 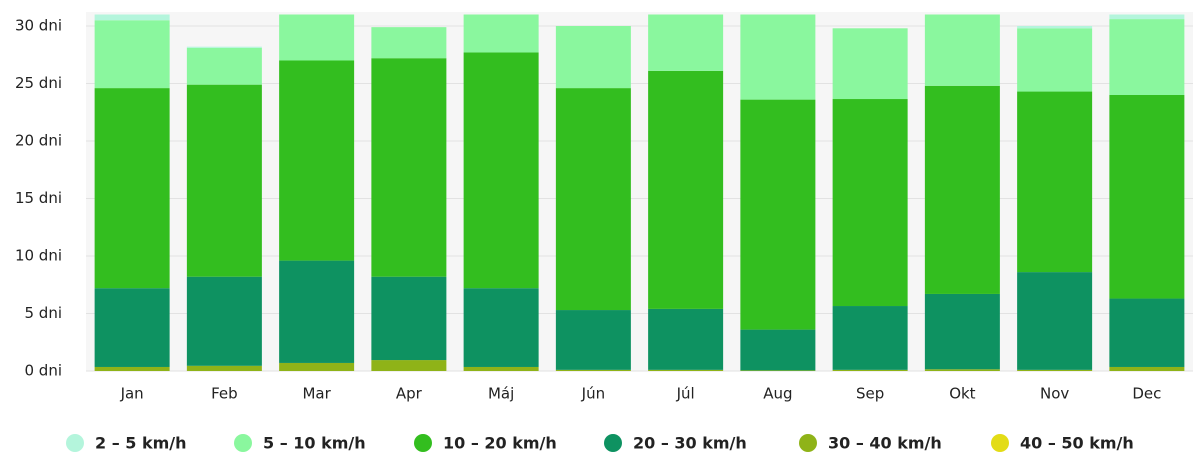 What do you see at coordinates (132, 394) in the screenshot?
I see `x-tick-label: Jan` at bounding box center [132, 394].